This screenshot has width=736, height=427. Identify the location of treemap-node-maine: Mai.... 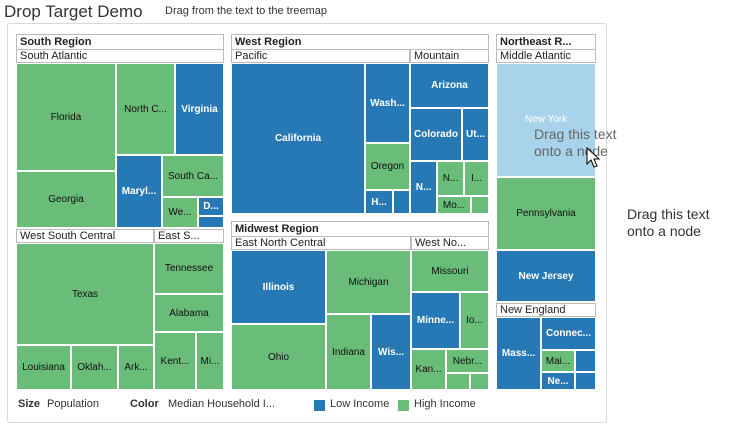
(558, 361).